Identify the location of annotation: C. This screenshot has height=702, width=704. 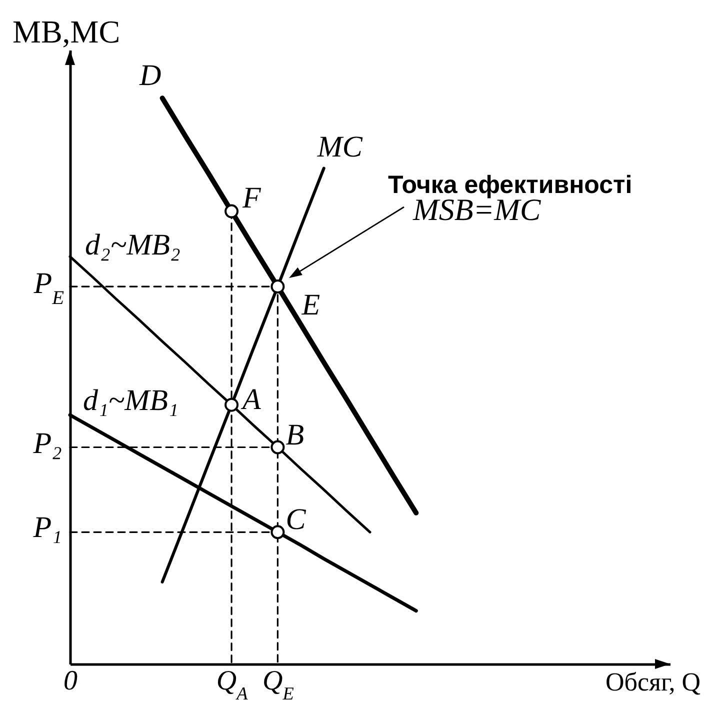
(296, 519).